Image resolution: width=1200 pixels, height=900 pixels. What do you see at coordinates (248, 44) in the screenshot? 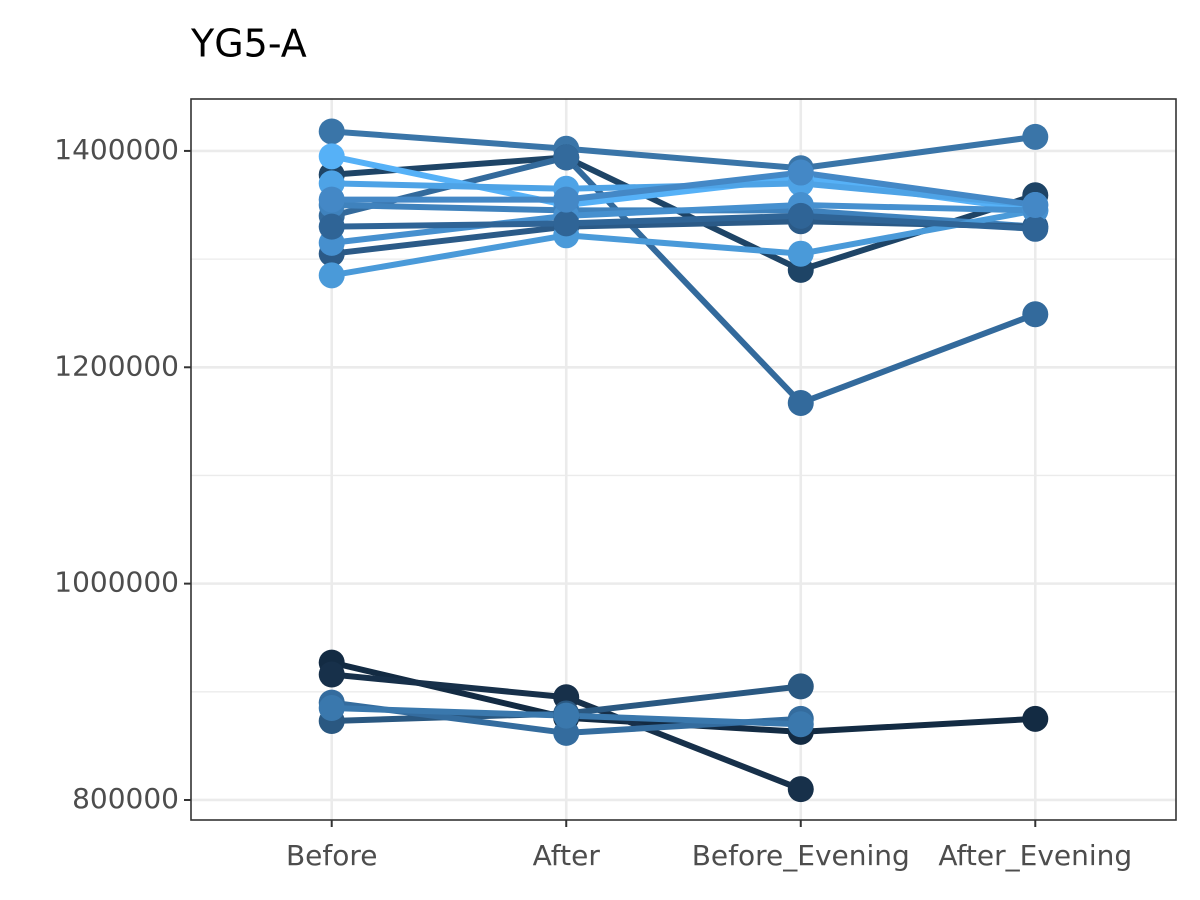
I see `chart-title: YG5-A` at bounding box center [248, 44].